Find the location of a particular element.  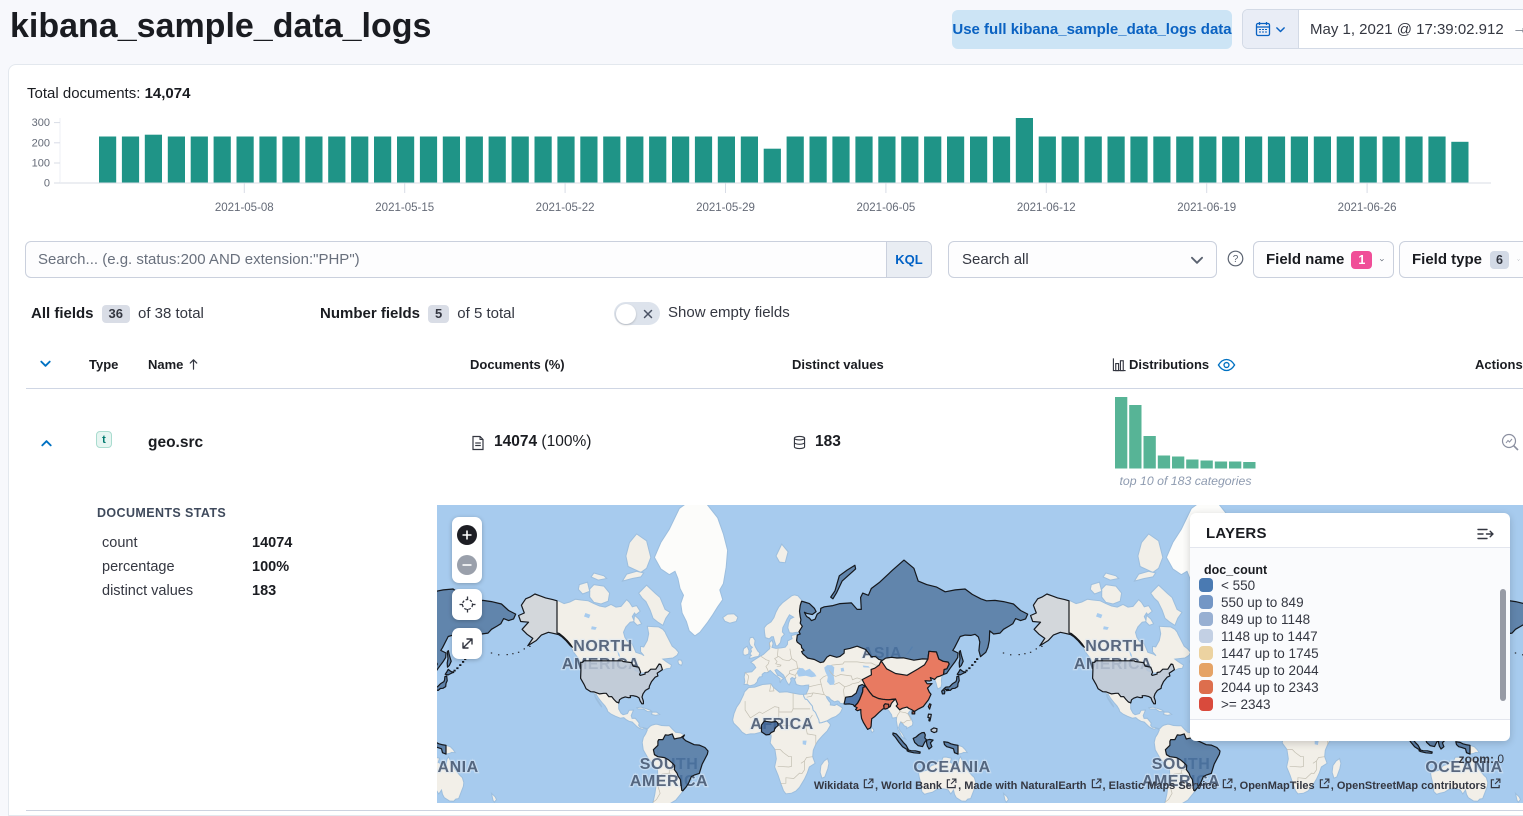

svg-text: 100 is located at coordinates (41, 164).